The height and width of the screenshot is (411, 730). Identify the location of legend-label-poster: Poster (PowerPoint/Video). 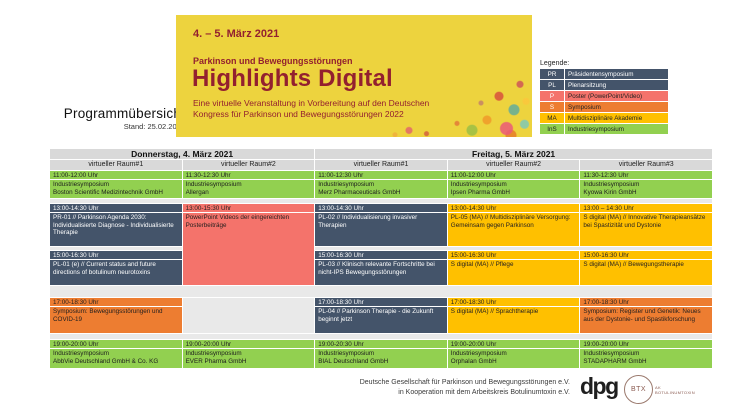
(616, 96).